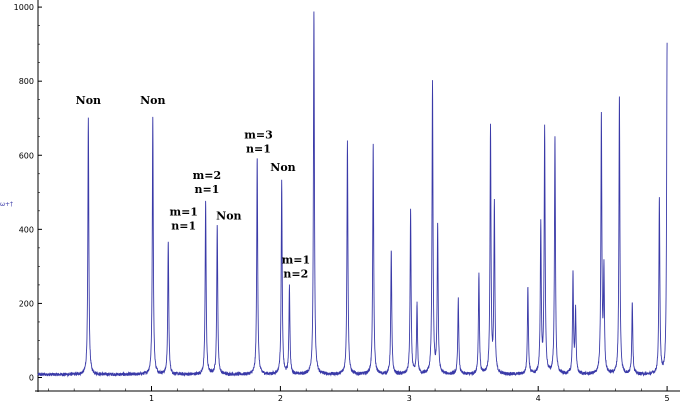  I want to click on y-tick-label: 400, so click(26, 229).